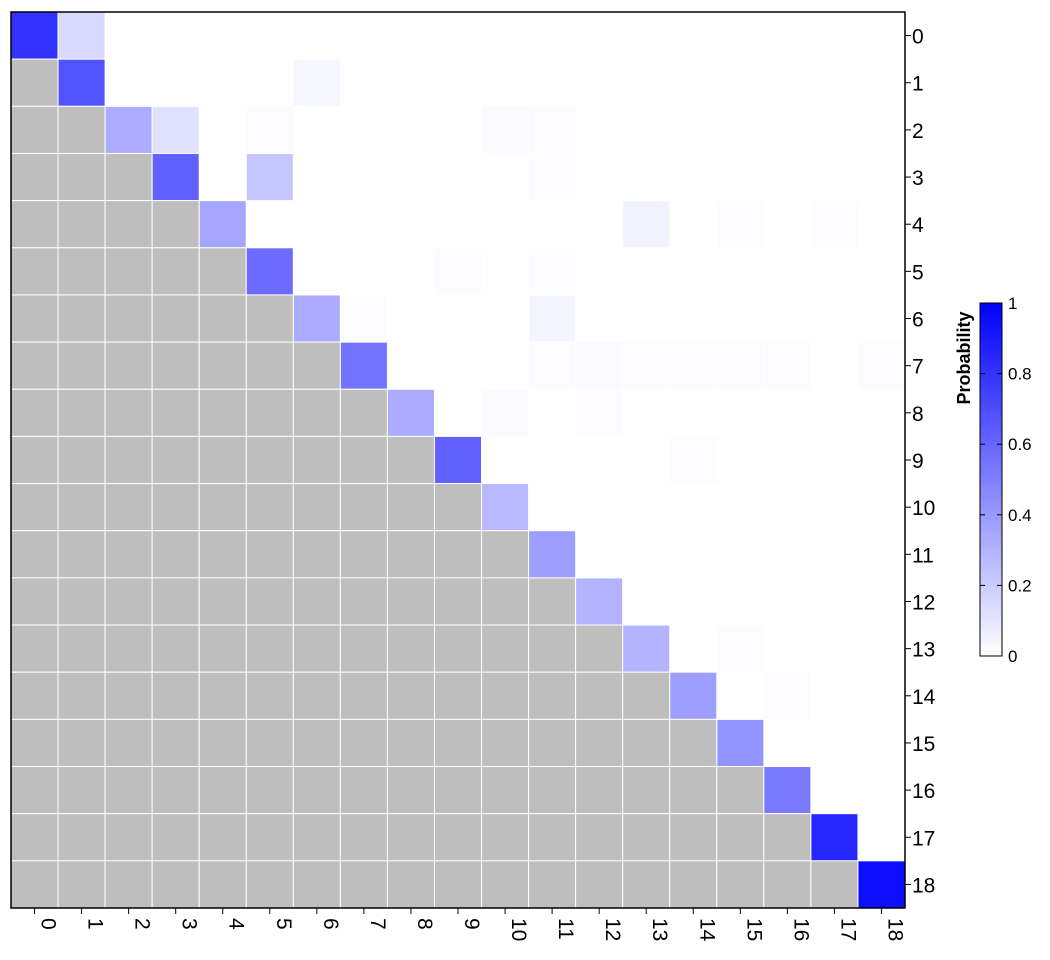 The width and height of the screenshot is (1050, 960). Describe the element at coordinates (923, 885) in the screenshot. I see `y-tick-label: 18` at that location.